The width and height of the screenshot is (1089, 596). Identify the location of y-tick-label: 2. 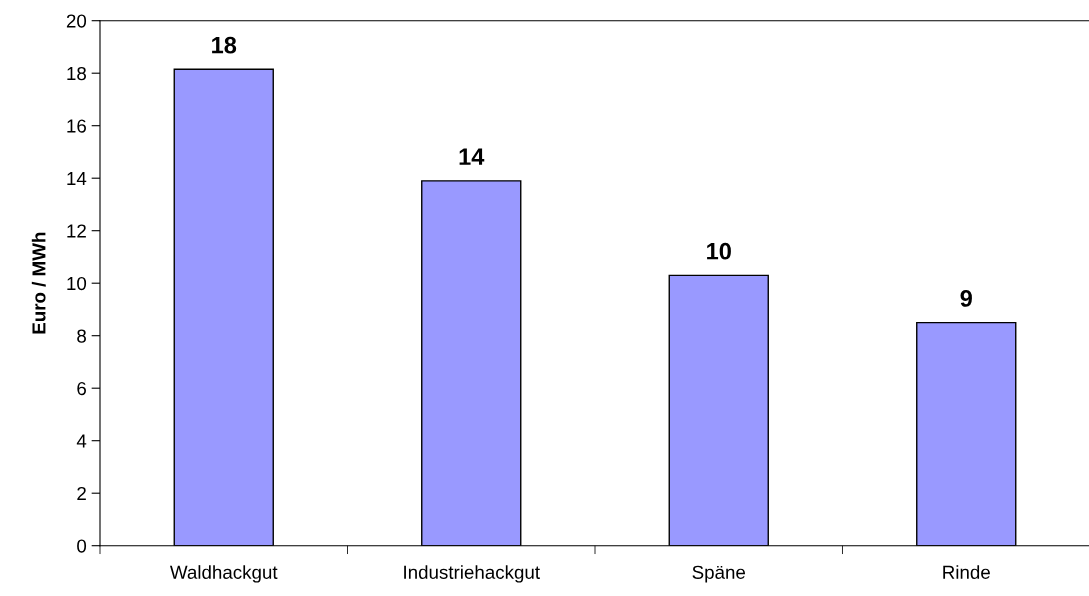
(81, 493).